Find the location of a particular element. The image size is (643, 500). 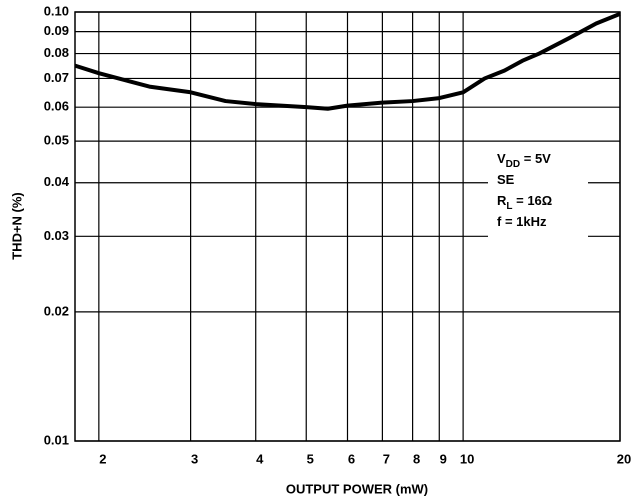

x-tick-label: 9 is located at coordinates (443, 458).